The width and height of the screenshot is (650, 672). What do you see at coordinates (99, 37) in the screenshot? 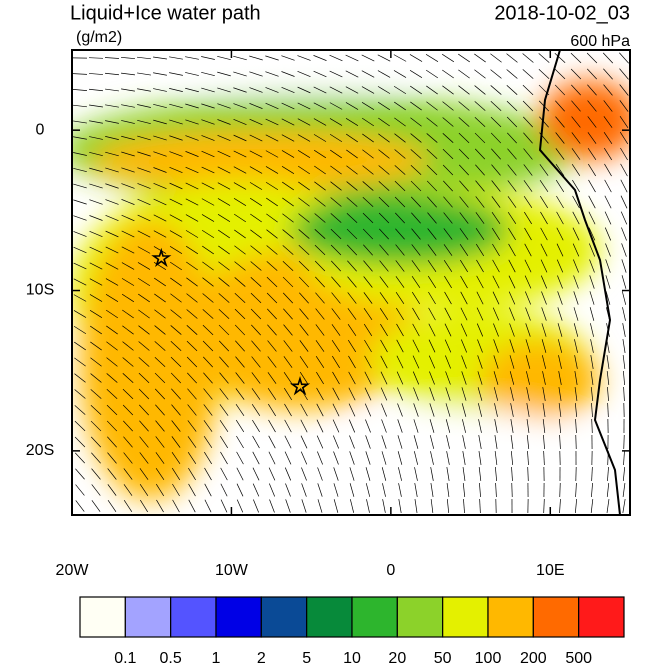
I see `units: (g/m2)` at bounding box center [99, 37].